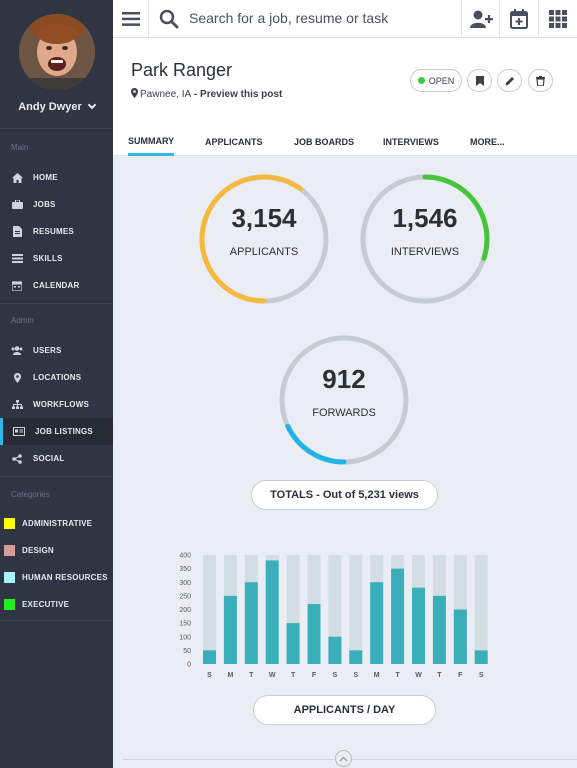 This screenshot has width=577, height=768. I want to click on tab-applicants: APPLICANTS, so click(234, 142).